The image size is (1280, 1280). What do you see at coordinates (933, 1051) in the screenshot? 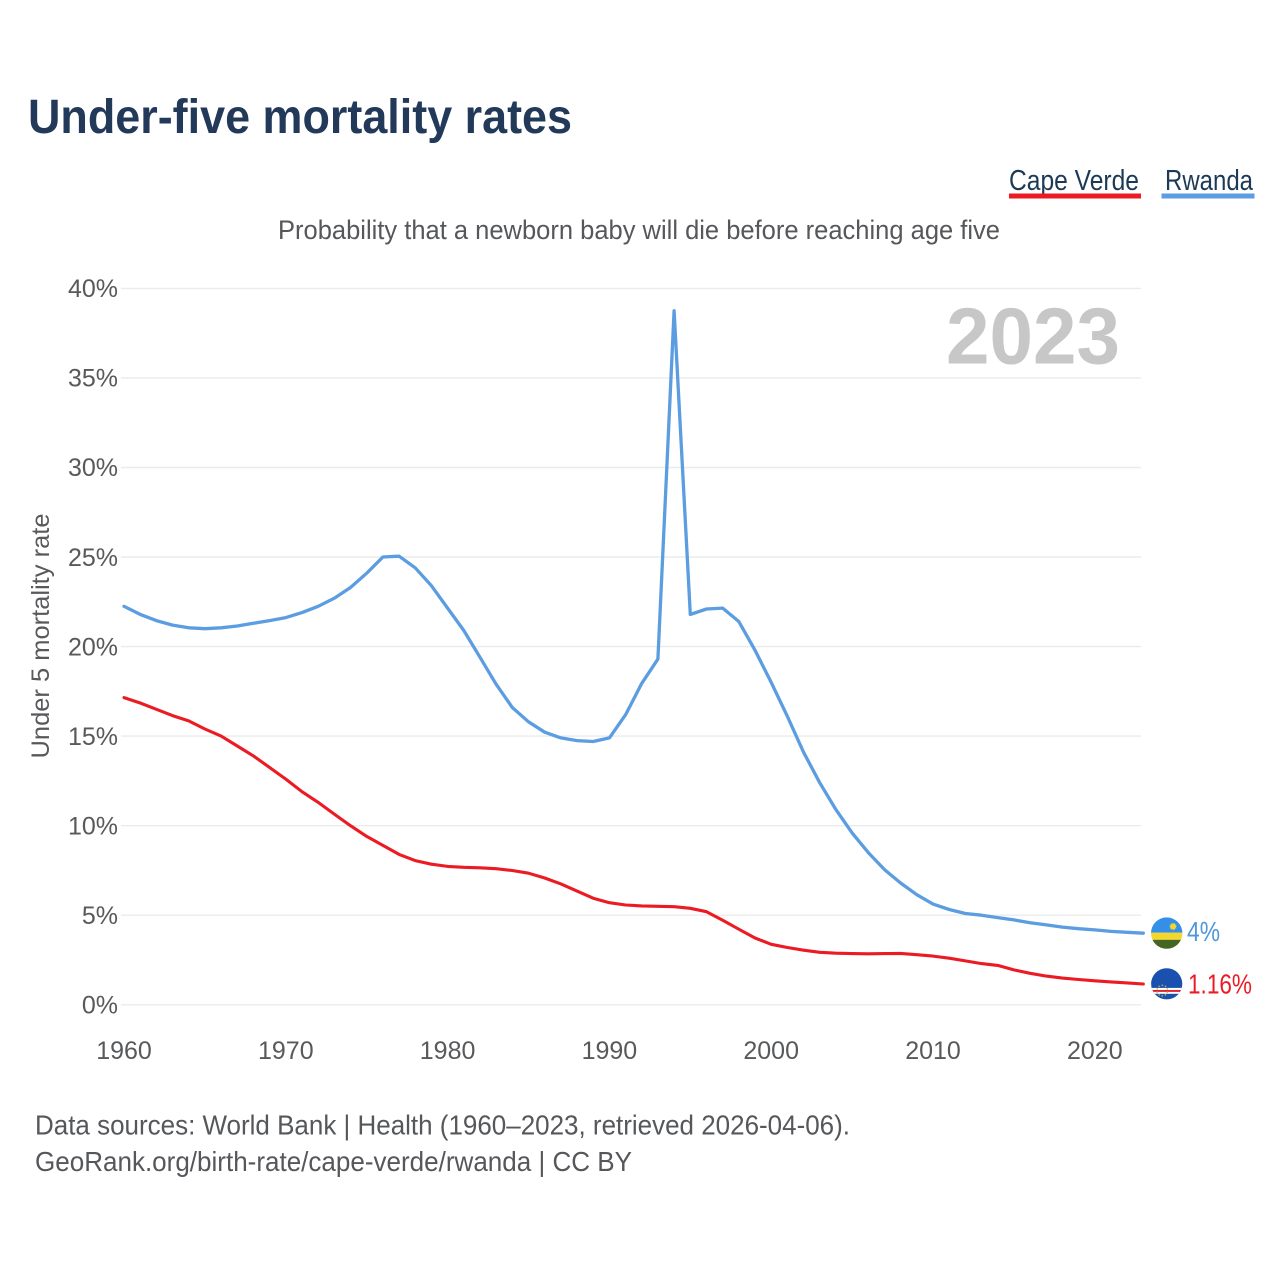
I see `svg-text: 2010` at bounding box center [933, 1051].